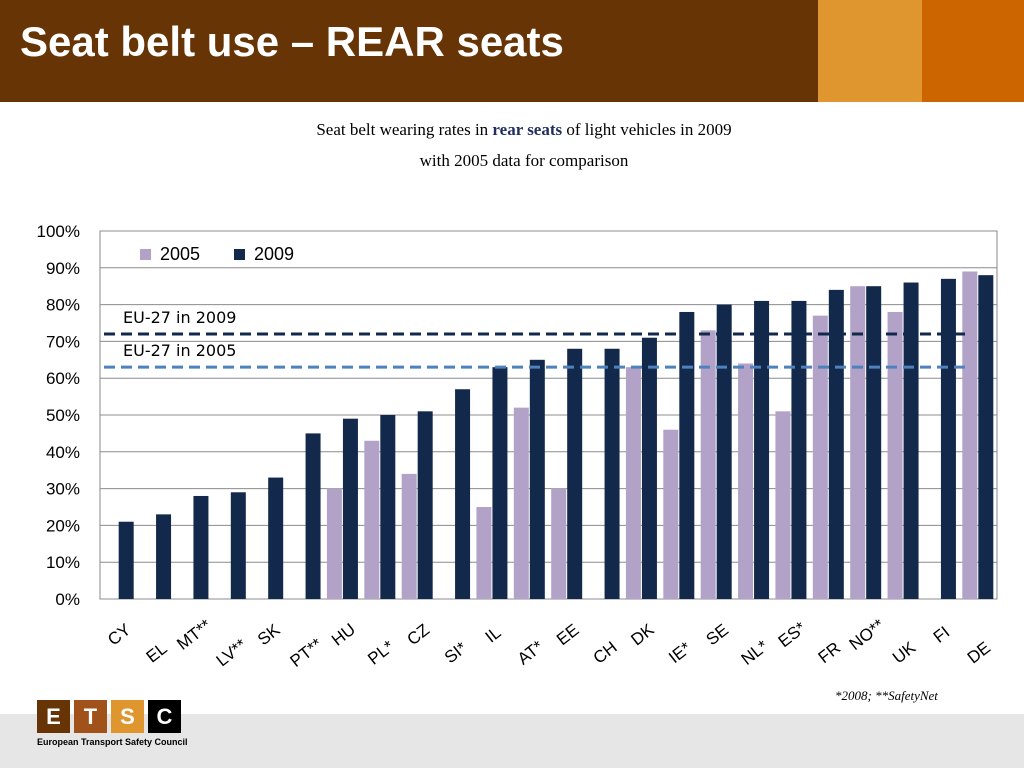  What do you see at coordinates (463, 494) in the screenshot?
I see `bar-2009-SI` at bounding box center [463, 494].